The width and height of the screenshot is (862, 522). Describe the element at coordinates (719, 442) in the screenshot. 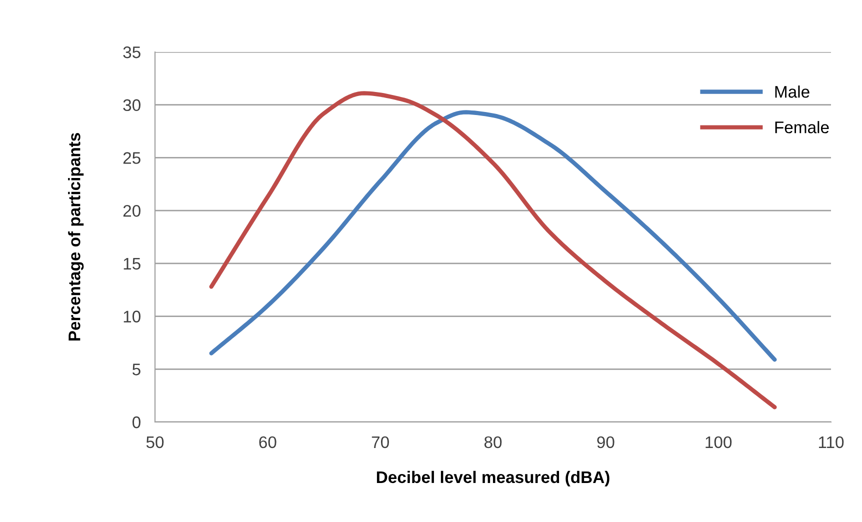

I see `x-tick-label: 100` at that location.